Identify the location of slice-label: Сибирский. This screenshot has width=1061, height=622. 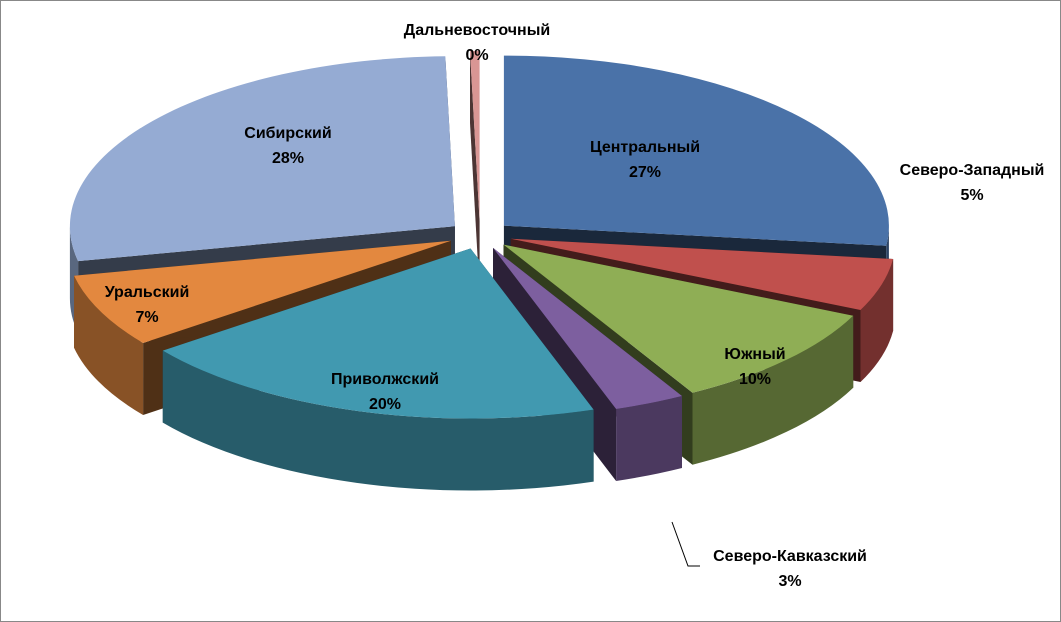
(287, 133).